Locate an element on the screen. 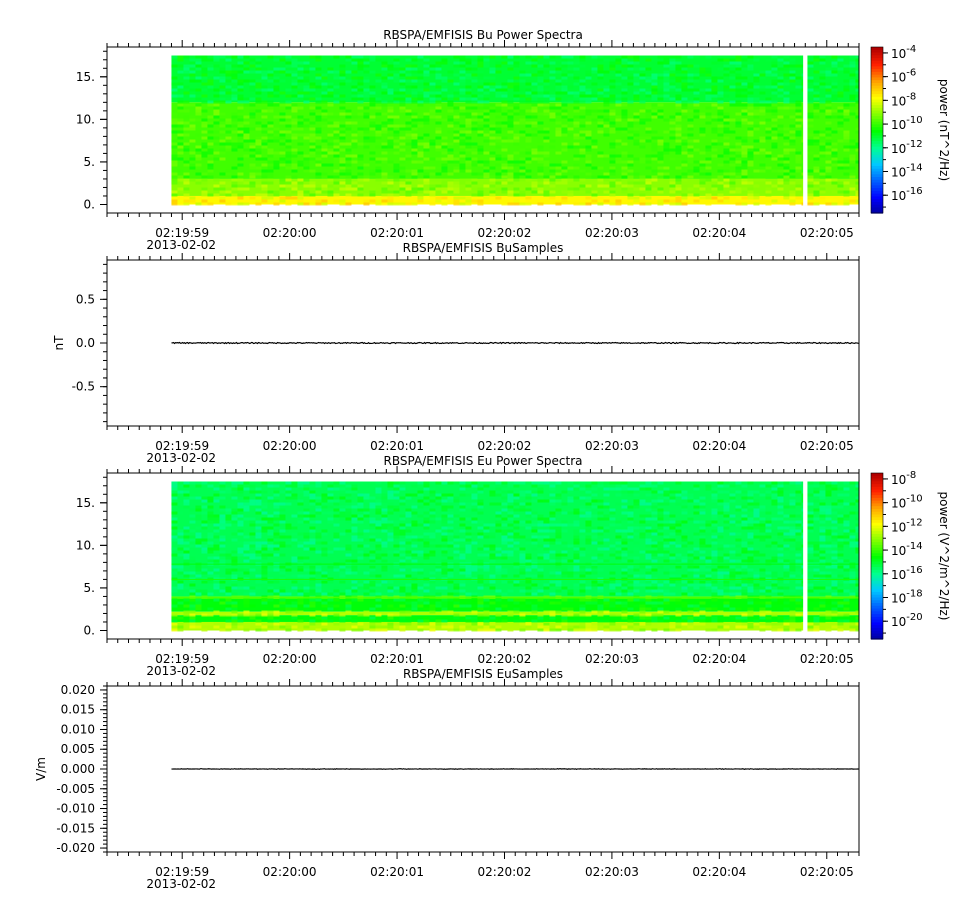 The image size is (967, 900). x-tick-label: 02:20:01 is located at coordinates (397, 233).